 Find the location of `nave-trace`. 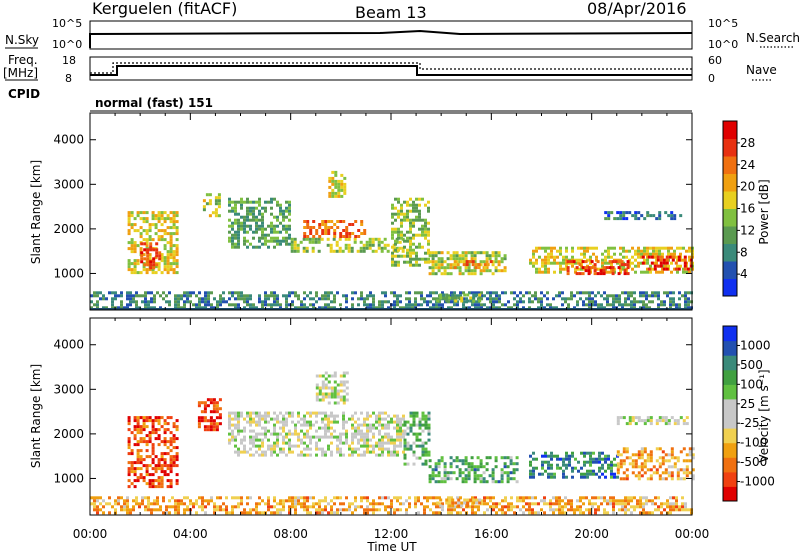

nave-trace is located at coordinates (391, 68).